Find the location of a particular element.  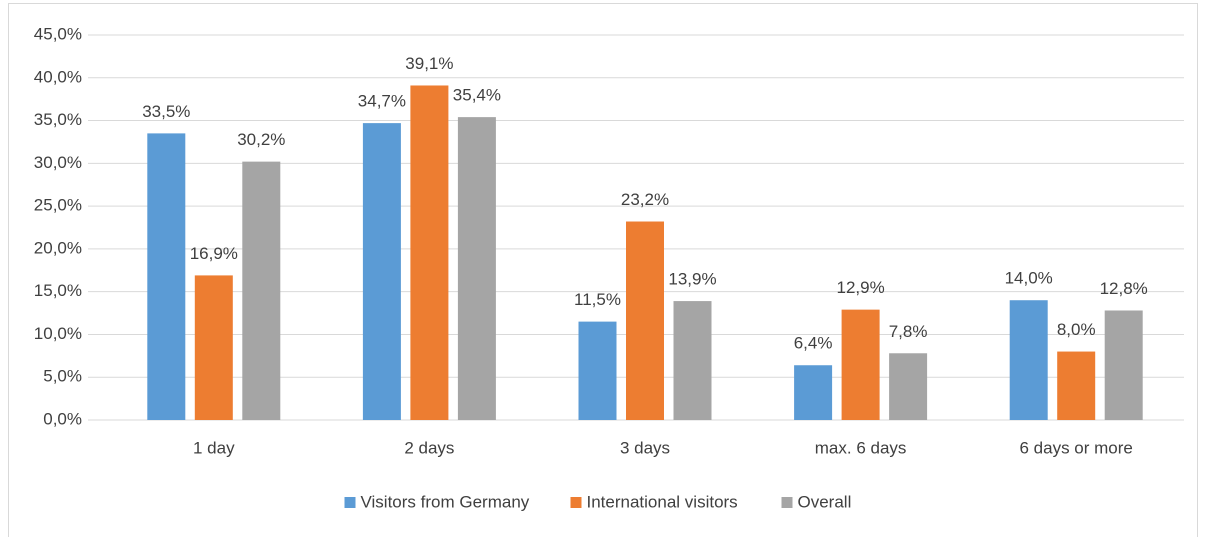

data-label: 7,8% is located at coordinates (908, 331).